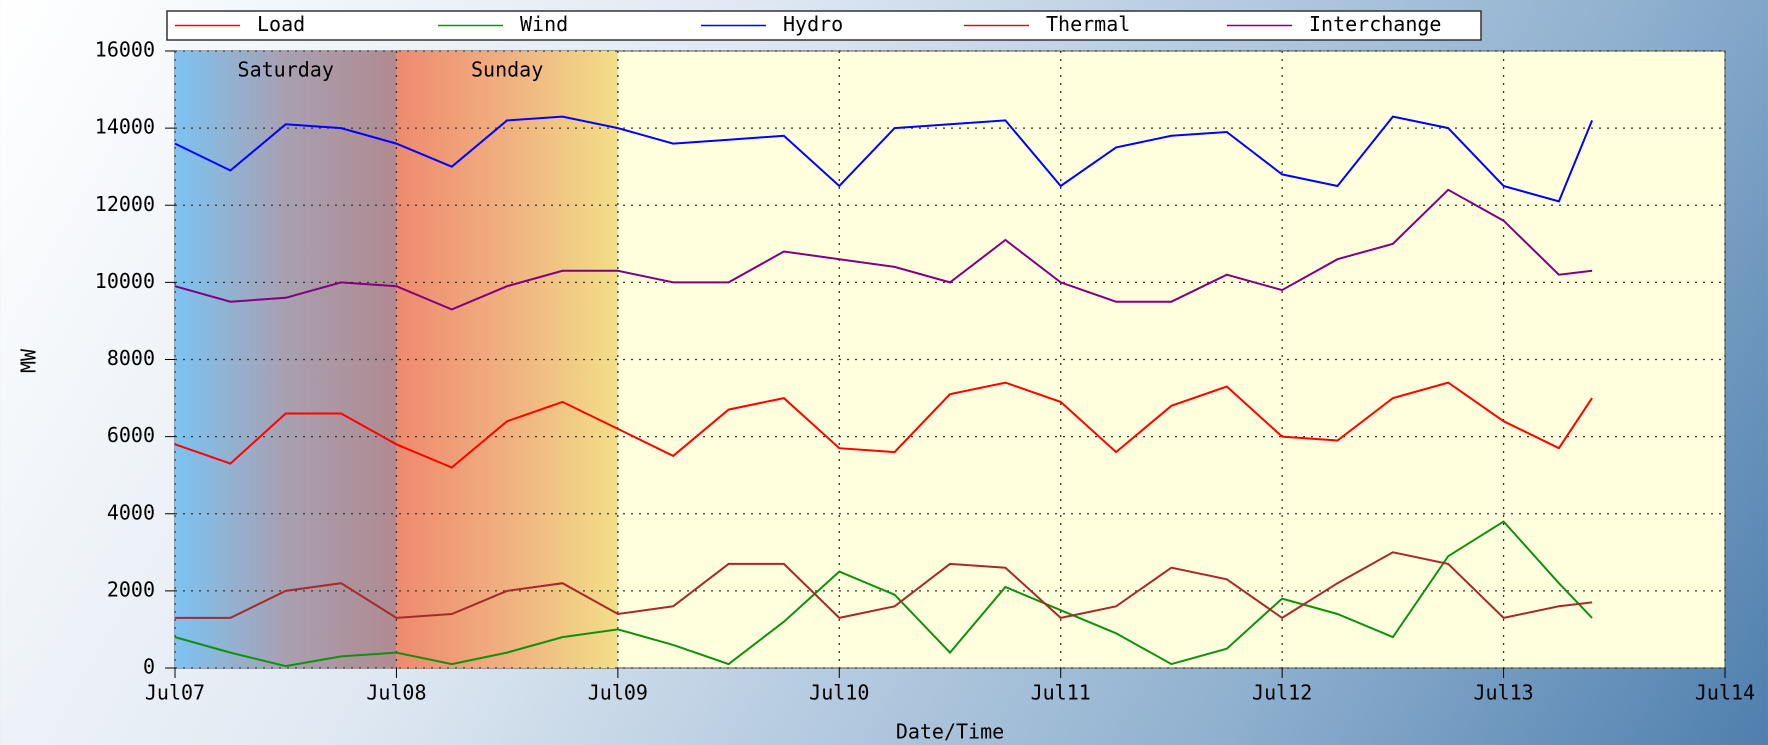  Describe the element at coordinates (544, 24) in the screenshot. I see `legend-label: Wind` at that location.